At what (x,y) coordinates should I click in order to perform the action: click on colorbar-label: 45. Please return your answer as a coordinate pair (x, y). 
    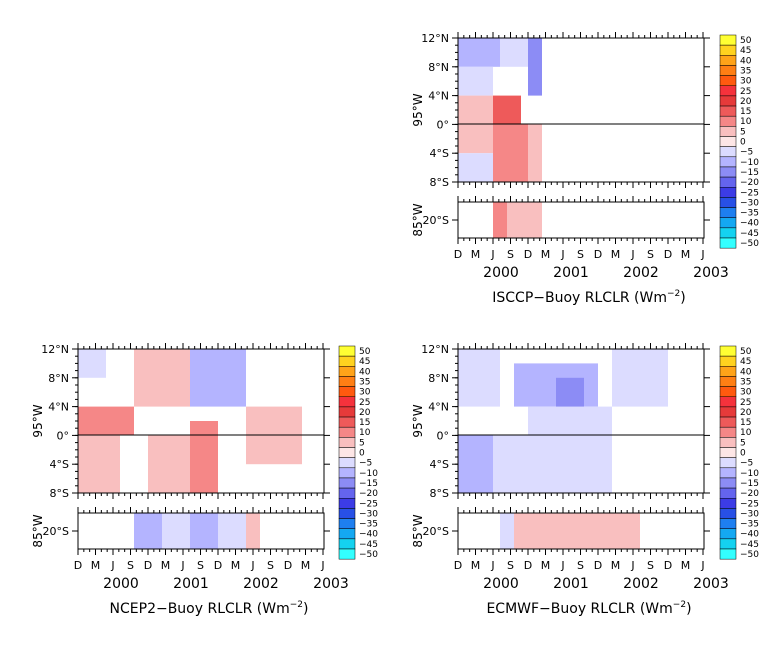
    Looking at the image, I should click on (745, 51).